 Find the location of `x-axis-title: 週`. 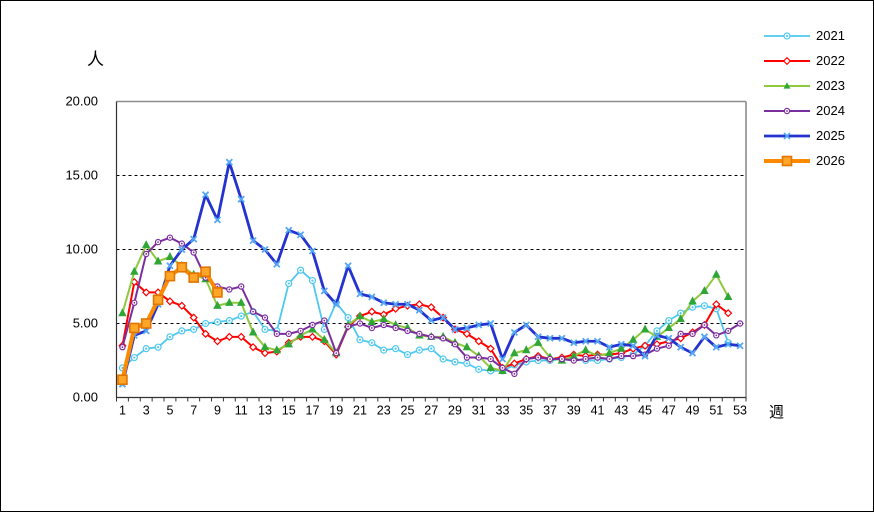

x-axis-title: 週 is located at coordinates (777, 412).